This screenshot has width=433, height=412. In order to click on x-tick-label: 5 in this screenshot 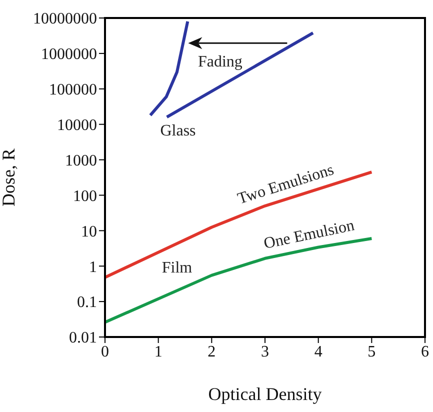, I will do `click(372, 351)`.